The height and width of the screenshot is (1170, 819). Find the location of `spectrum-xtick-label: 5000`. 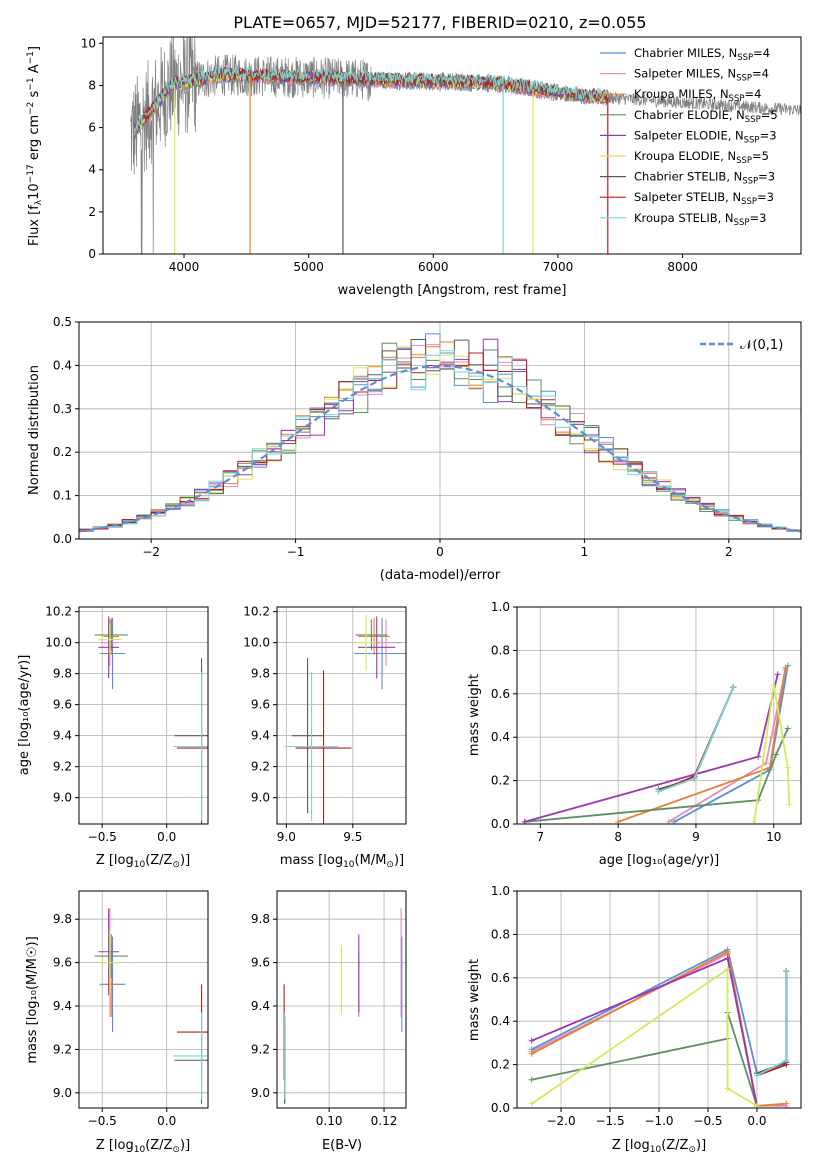

spectrum-xtick-label: 5000 is located at coordinates (308, 267).